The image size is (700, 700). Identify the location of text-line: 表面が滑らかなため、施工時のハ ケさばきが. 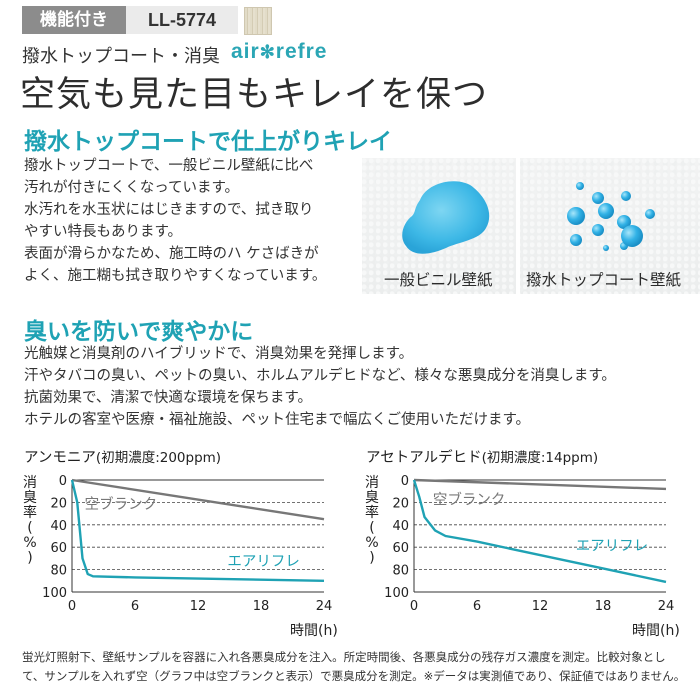
(171, 254).